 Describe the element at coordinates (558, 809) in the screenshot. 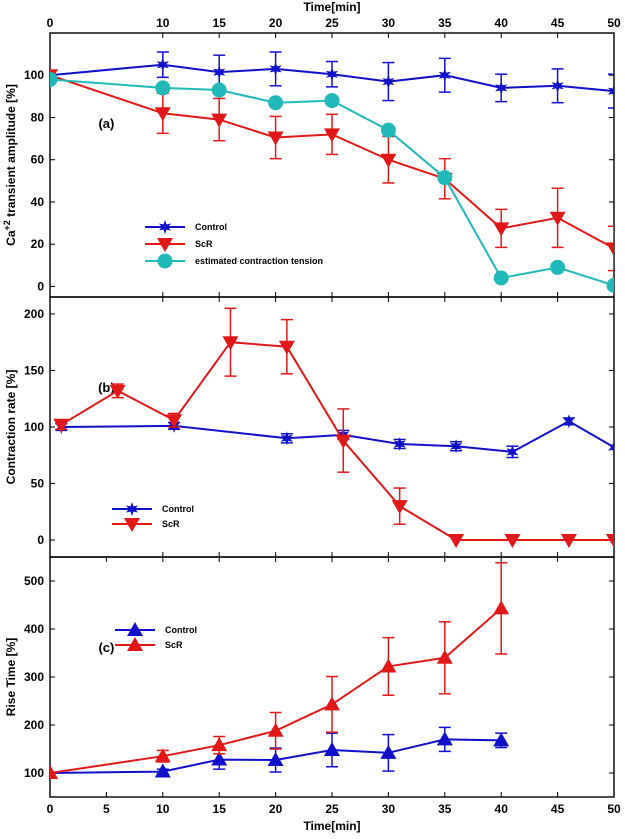

I see `x-tick-label: 45` at that location.